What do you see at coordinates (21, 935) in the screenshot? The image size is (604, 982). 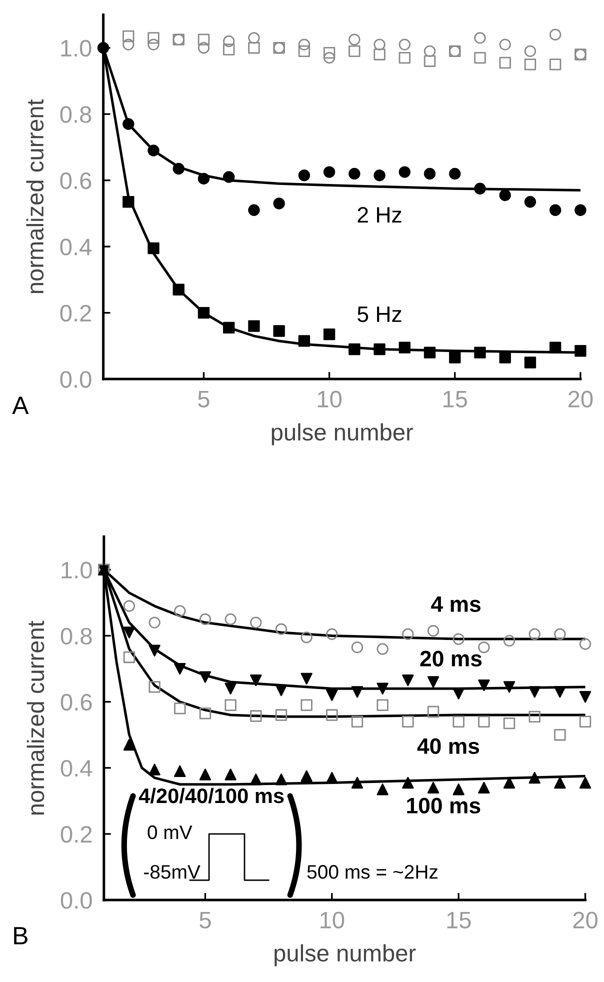 I see `text: B` at bounding box center [21, 935].